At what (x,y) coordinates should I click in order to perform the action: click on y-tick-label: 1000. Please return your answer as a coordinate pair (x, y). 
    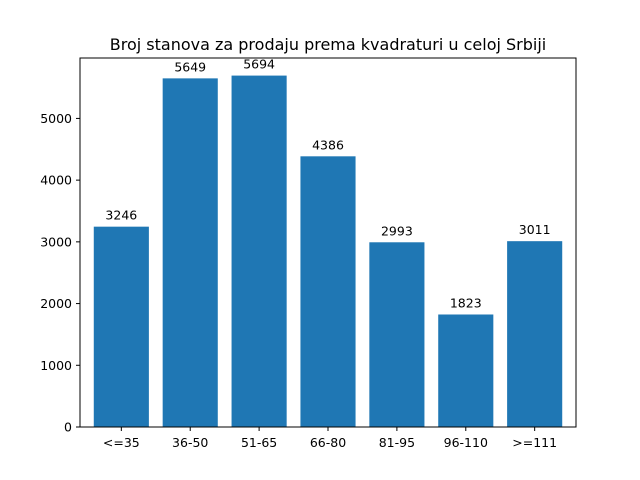
    Looking at the image, I should click on (56, 365).